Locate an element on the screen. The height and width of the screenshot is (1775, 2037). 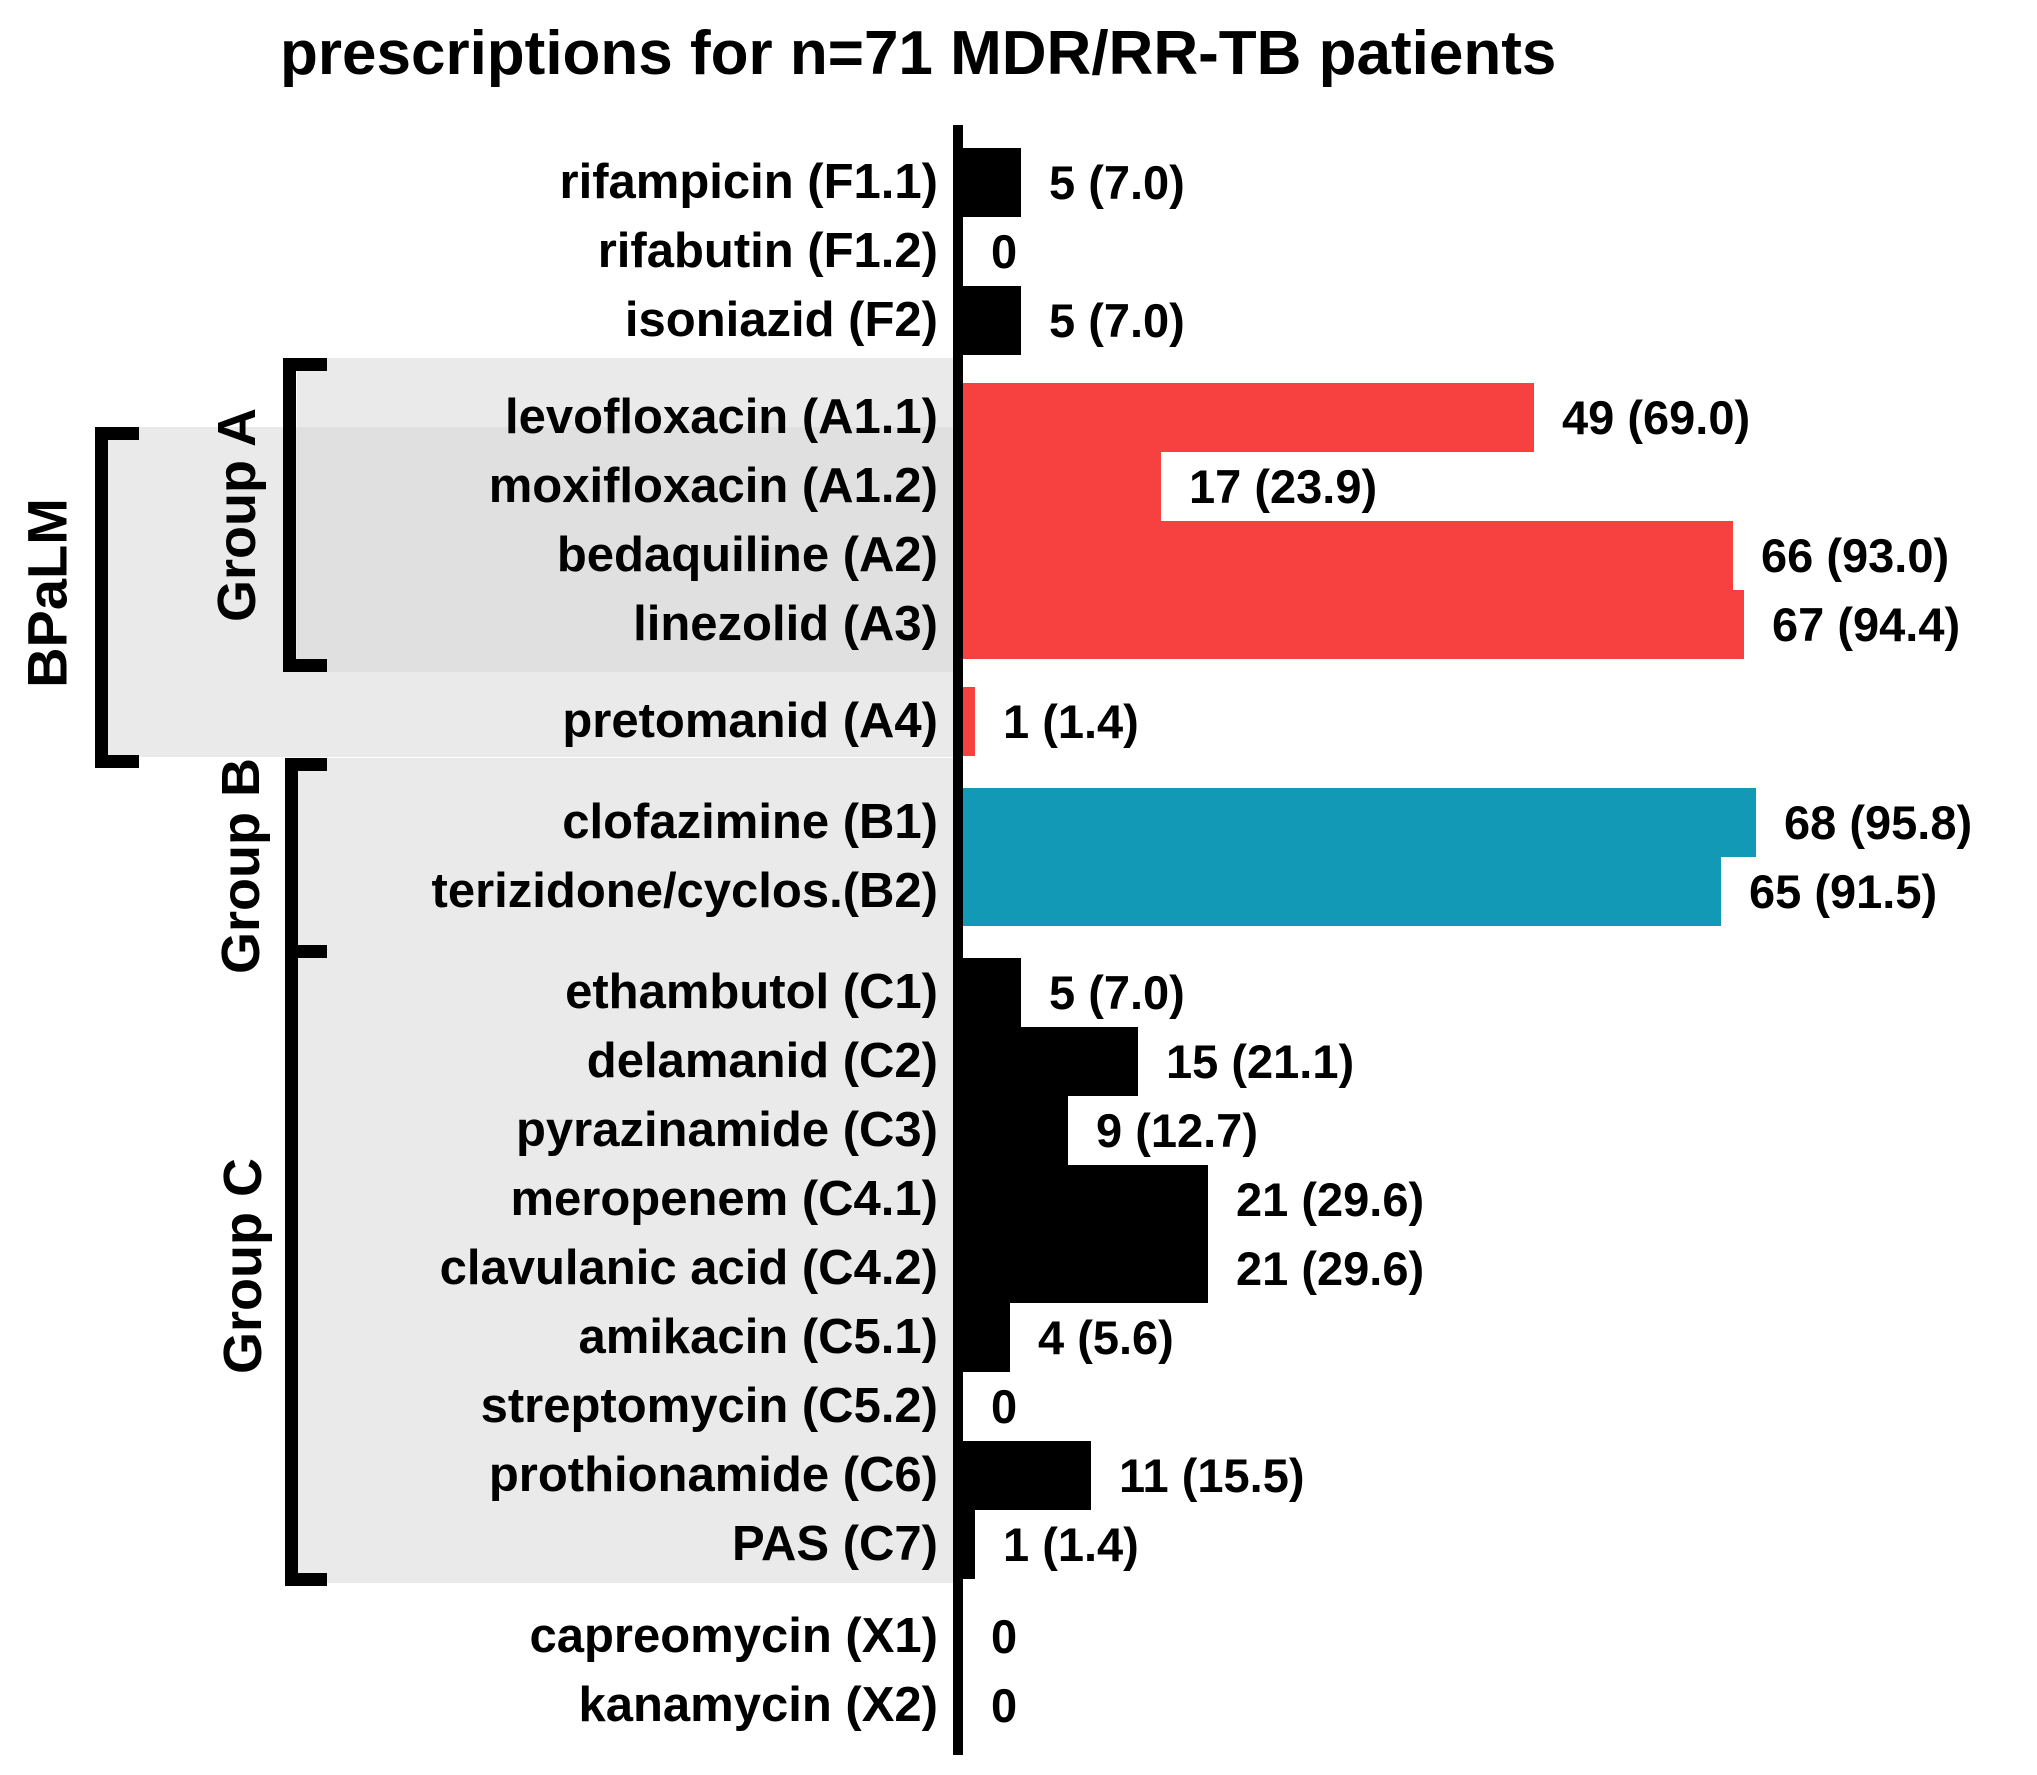
category-label: ethambutol (C1) is located at coordinates (751, 992).